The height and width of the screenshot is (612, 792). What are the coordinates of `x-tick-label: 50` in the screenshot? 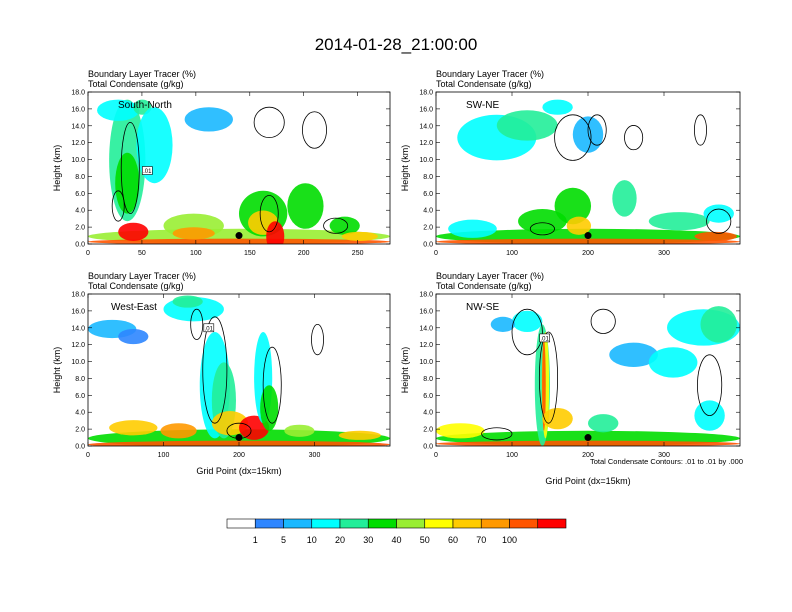 It's located at (142, 253).